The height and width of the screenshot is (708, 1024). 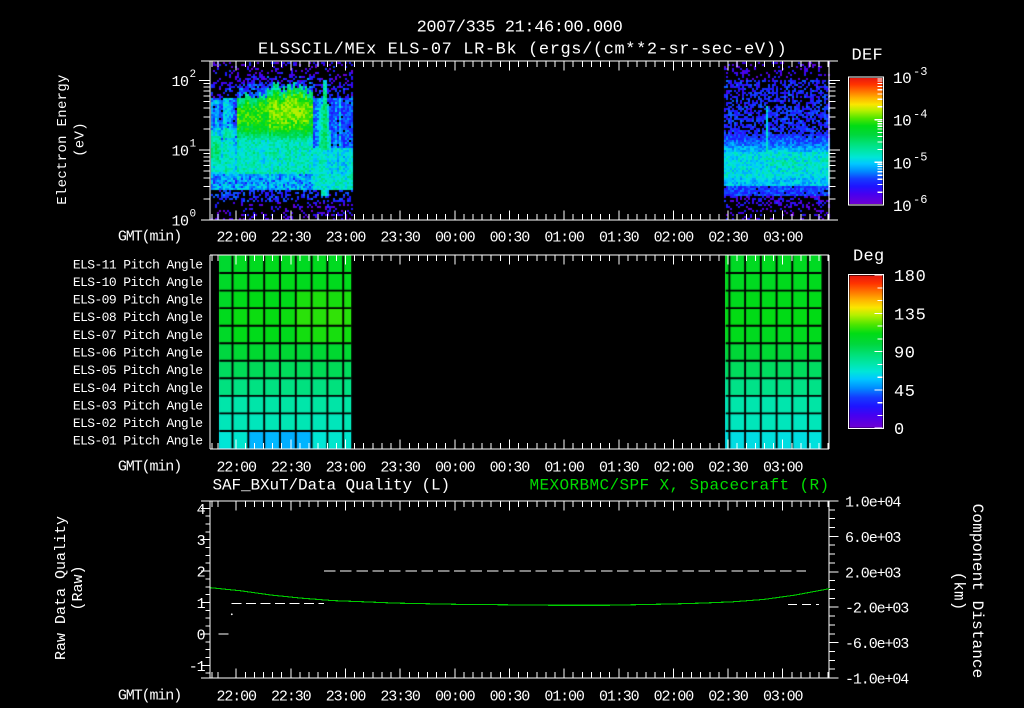 What do you see at coordinates (958, 591) in the screenshot?
I see `svg-text: (km)` at bounding box center [958, 591].